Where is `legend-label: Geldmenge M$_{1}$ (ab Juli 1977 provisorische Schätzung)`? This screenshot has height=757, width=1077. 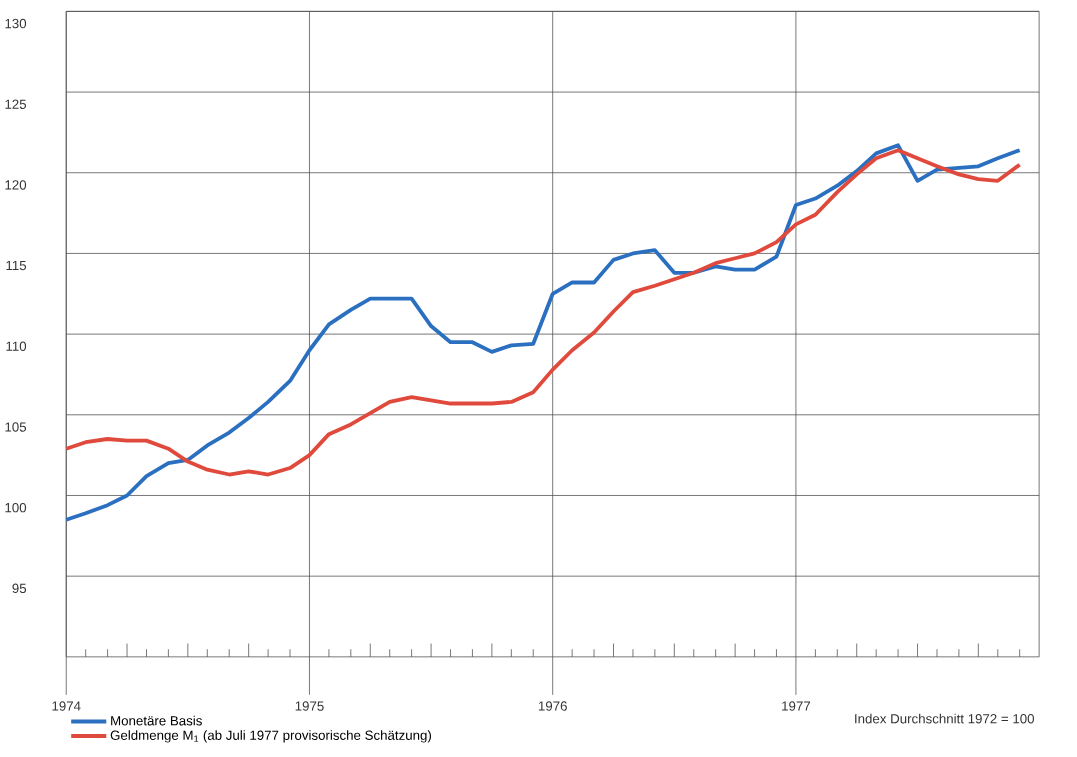 legend-label: Geldmenge M$_{1}$ (ab Juli 1977 provisorische Schätzung) is located at coordinates (270, 736).